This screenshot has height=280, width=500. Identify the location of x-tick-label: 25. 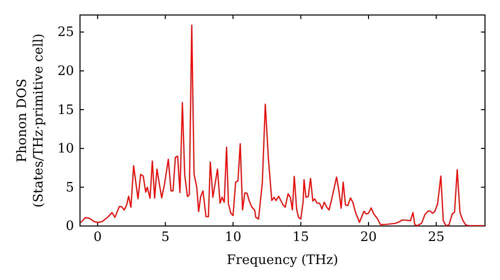
(436, 238).